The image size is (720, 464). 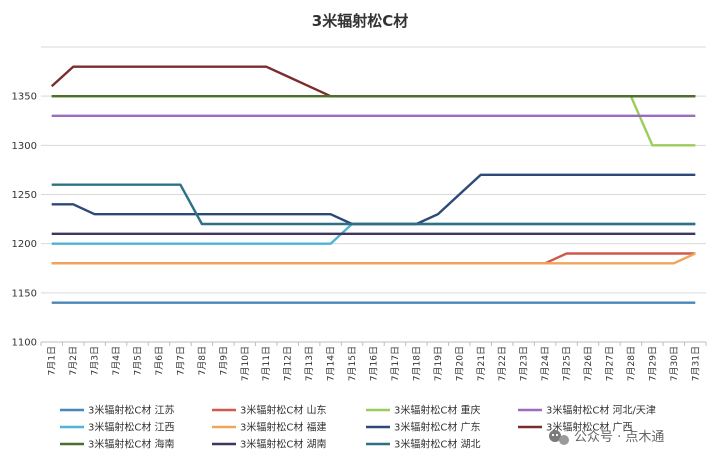 I want to click on legend-item: 3米辐射松C材 广西, so click(x=575, y=427).